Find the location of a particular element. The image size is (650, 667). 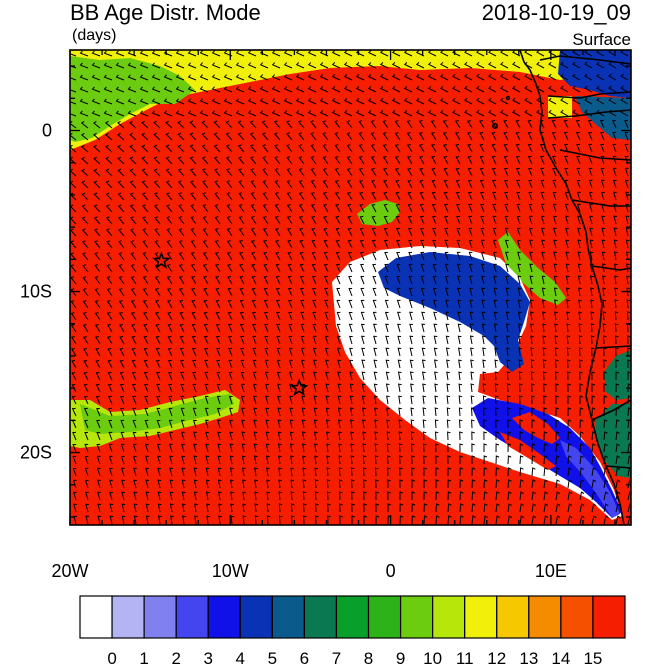

colorbar-swatch is located at coordinates (128, 617).